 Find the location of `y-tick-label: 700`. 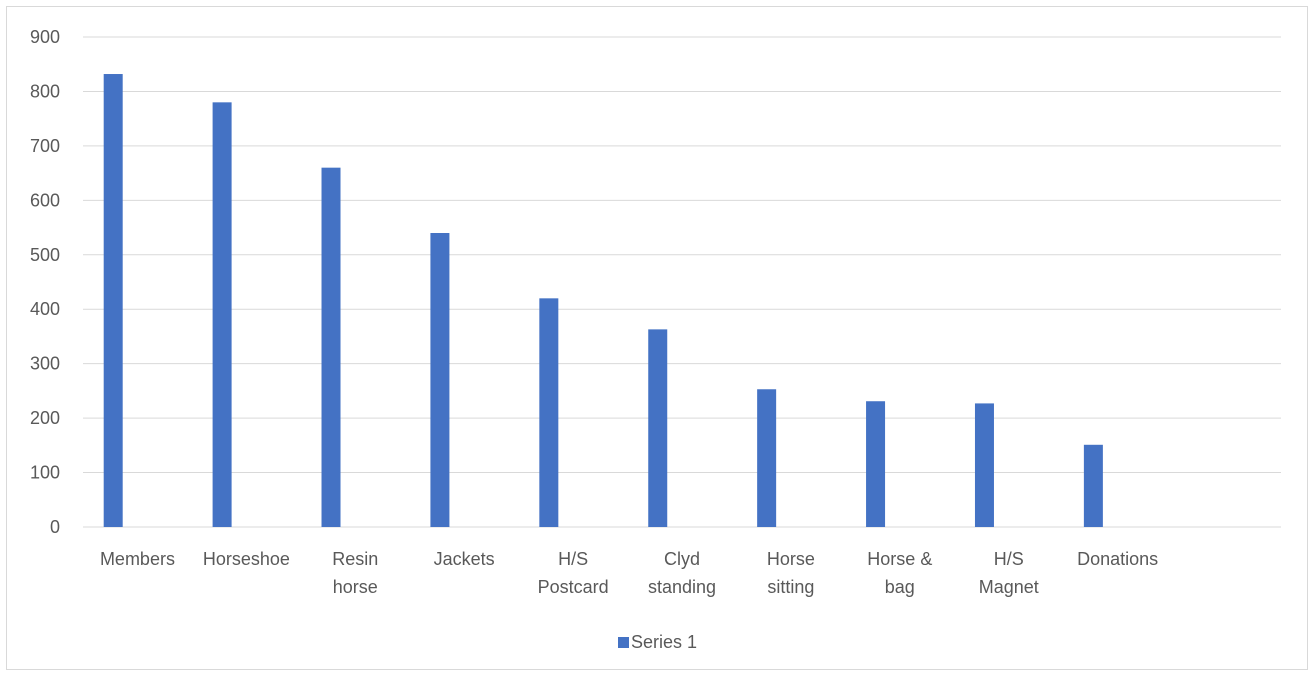

y-tick-label: 700 is located at coordinates (45, 146).